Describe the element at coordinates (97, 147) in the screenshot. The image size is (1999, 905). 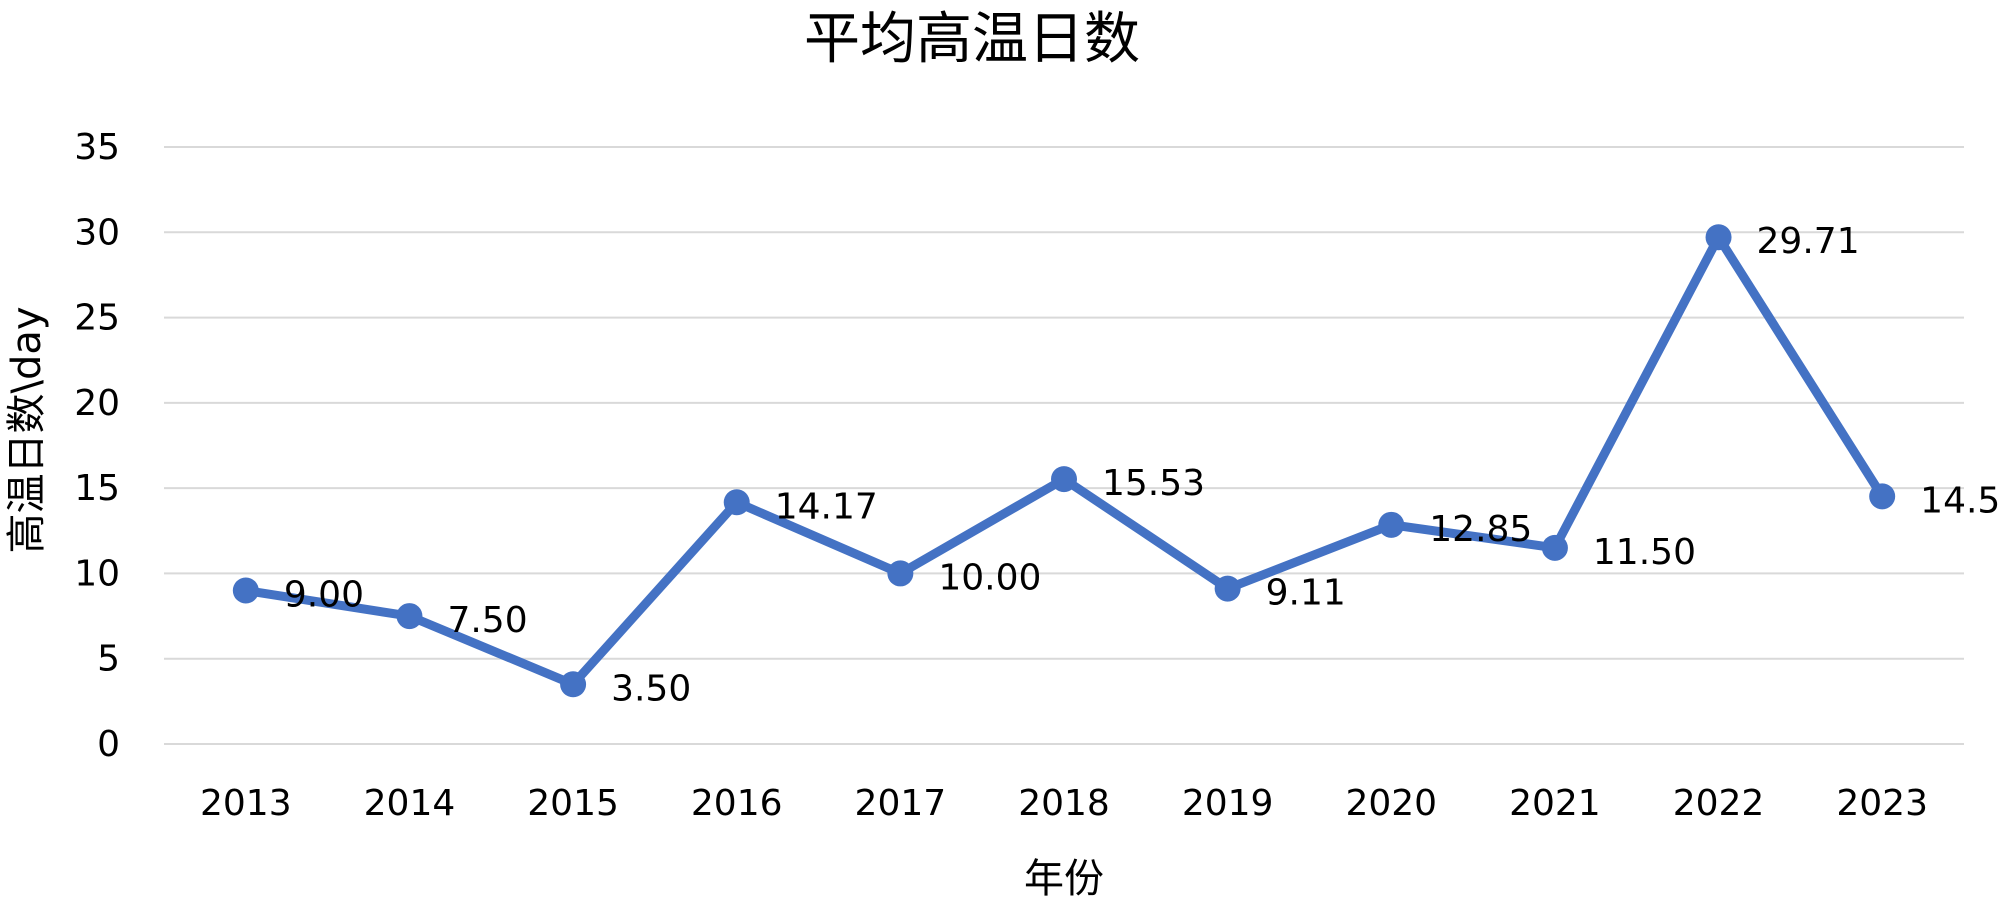
I see `y-tick-label: 35` at that location.